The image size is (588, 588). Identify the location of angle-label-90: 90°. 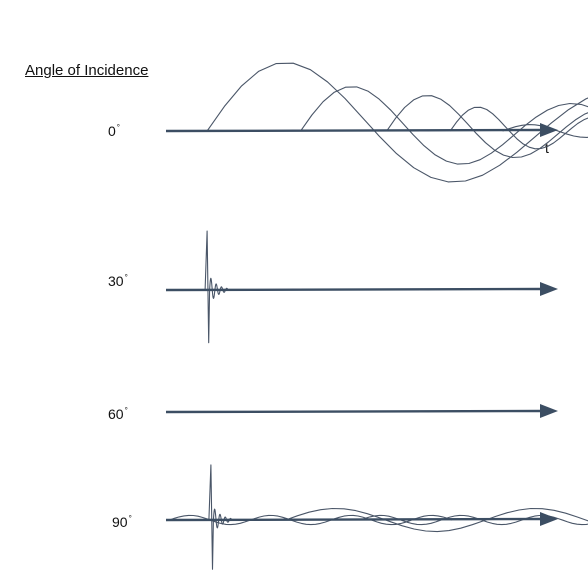
(122, 522).